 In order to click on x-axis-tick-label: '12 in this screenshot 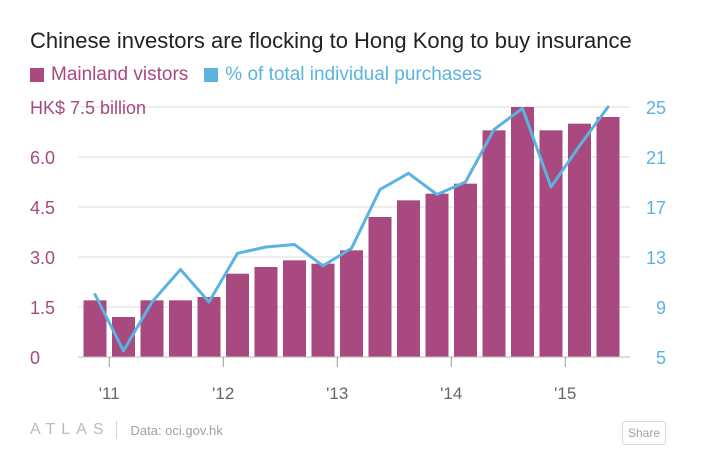, I will do `click(223, 393)`.